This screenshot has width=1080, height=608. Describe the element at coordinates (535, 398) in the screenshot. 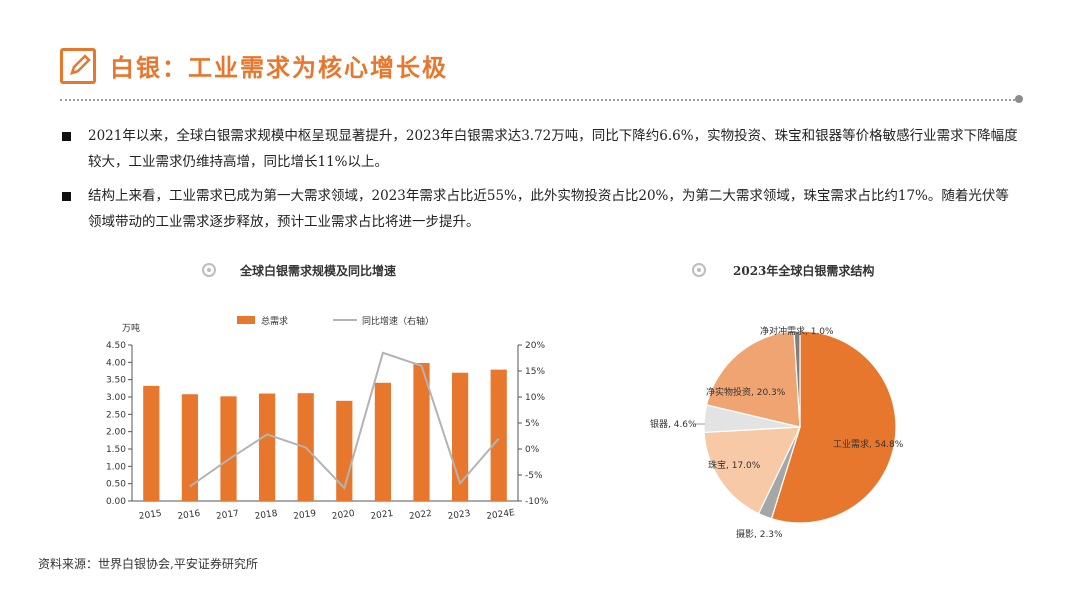

I see `y2-tick-label: 10%` at that location.